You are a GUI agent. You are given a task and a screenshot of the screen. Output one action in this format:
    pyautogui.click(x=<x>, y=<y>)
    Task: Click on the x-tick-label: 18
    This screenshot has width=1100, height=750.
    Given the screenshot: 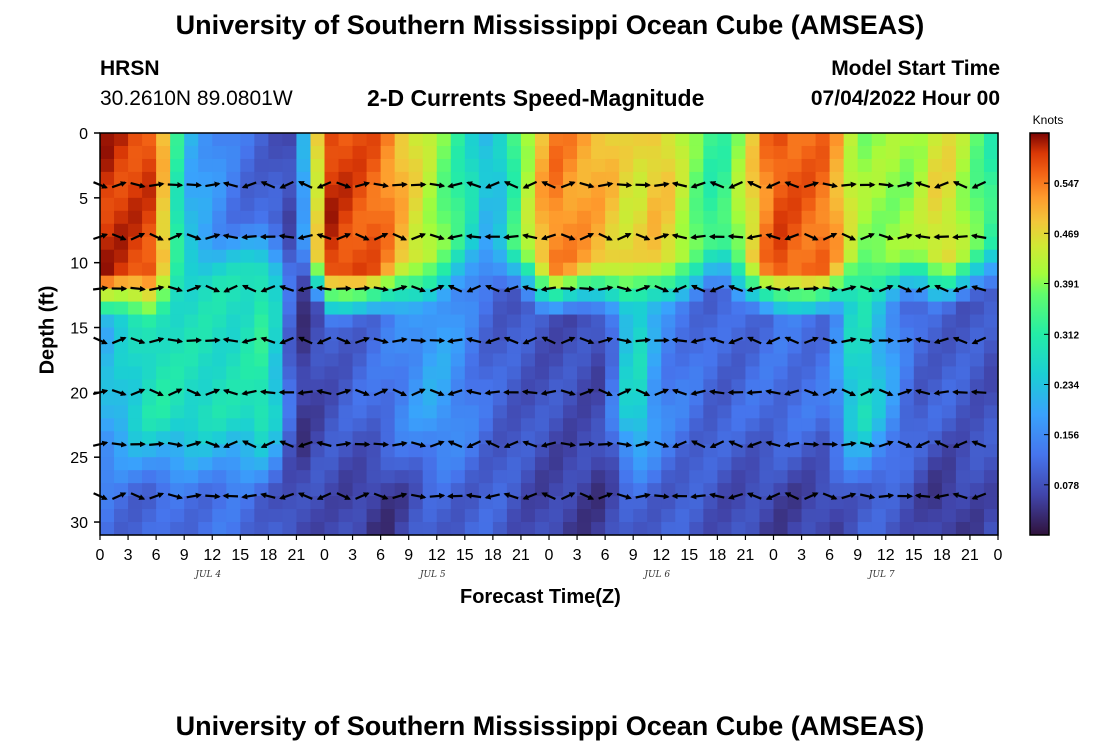 What is the action you would take?
    pyautogui.click(x=493, y=555)
    